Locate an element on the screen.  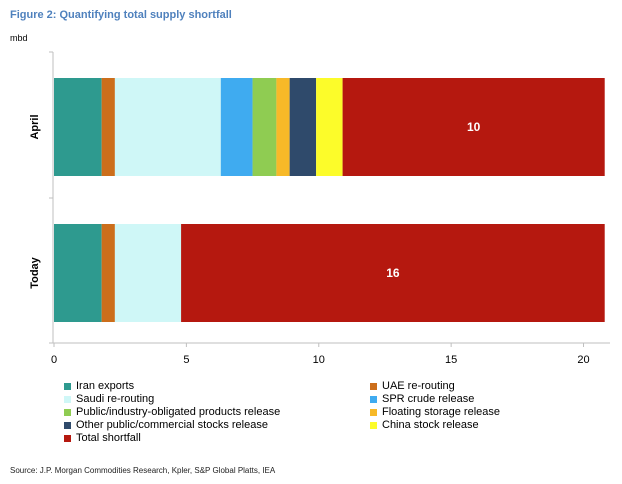
data-label-april: 10 is located at coordinates (474, 127).